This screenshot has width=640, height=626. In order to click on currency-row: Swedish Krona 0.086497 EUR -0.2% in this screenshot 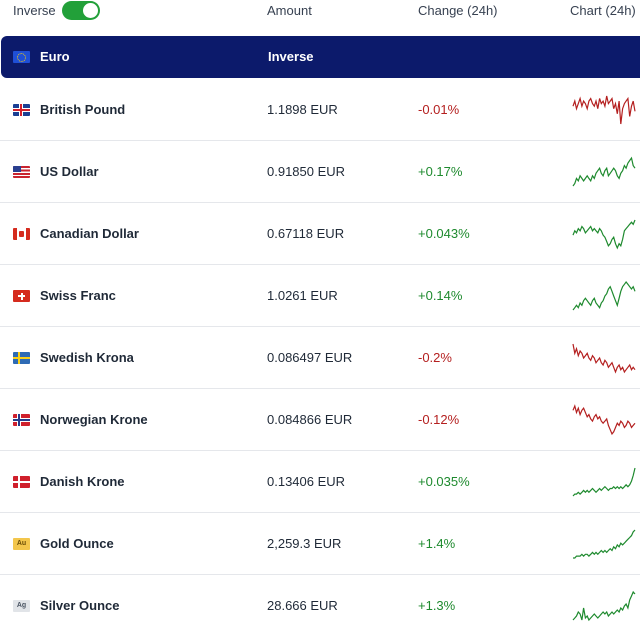, I will do `click(320, 358)`.